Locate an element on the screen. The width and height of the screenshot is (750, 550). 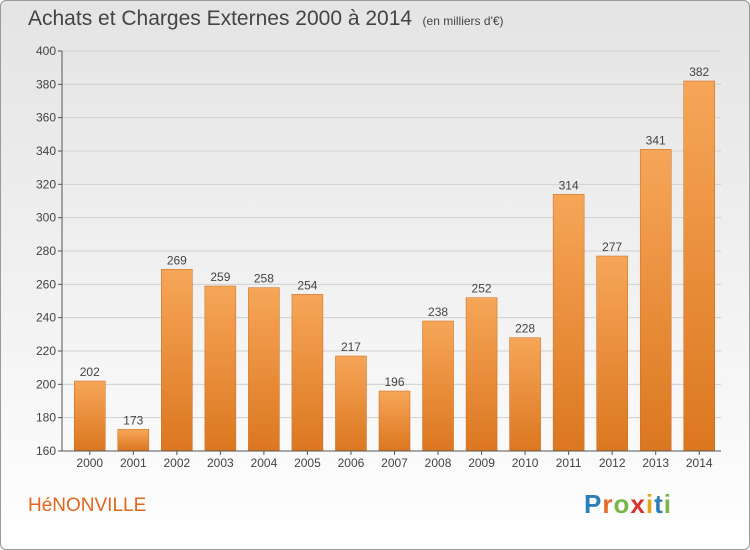
x-tick-label: 2002 is located at coordinates (176, 463).